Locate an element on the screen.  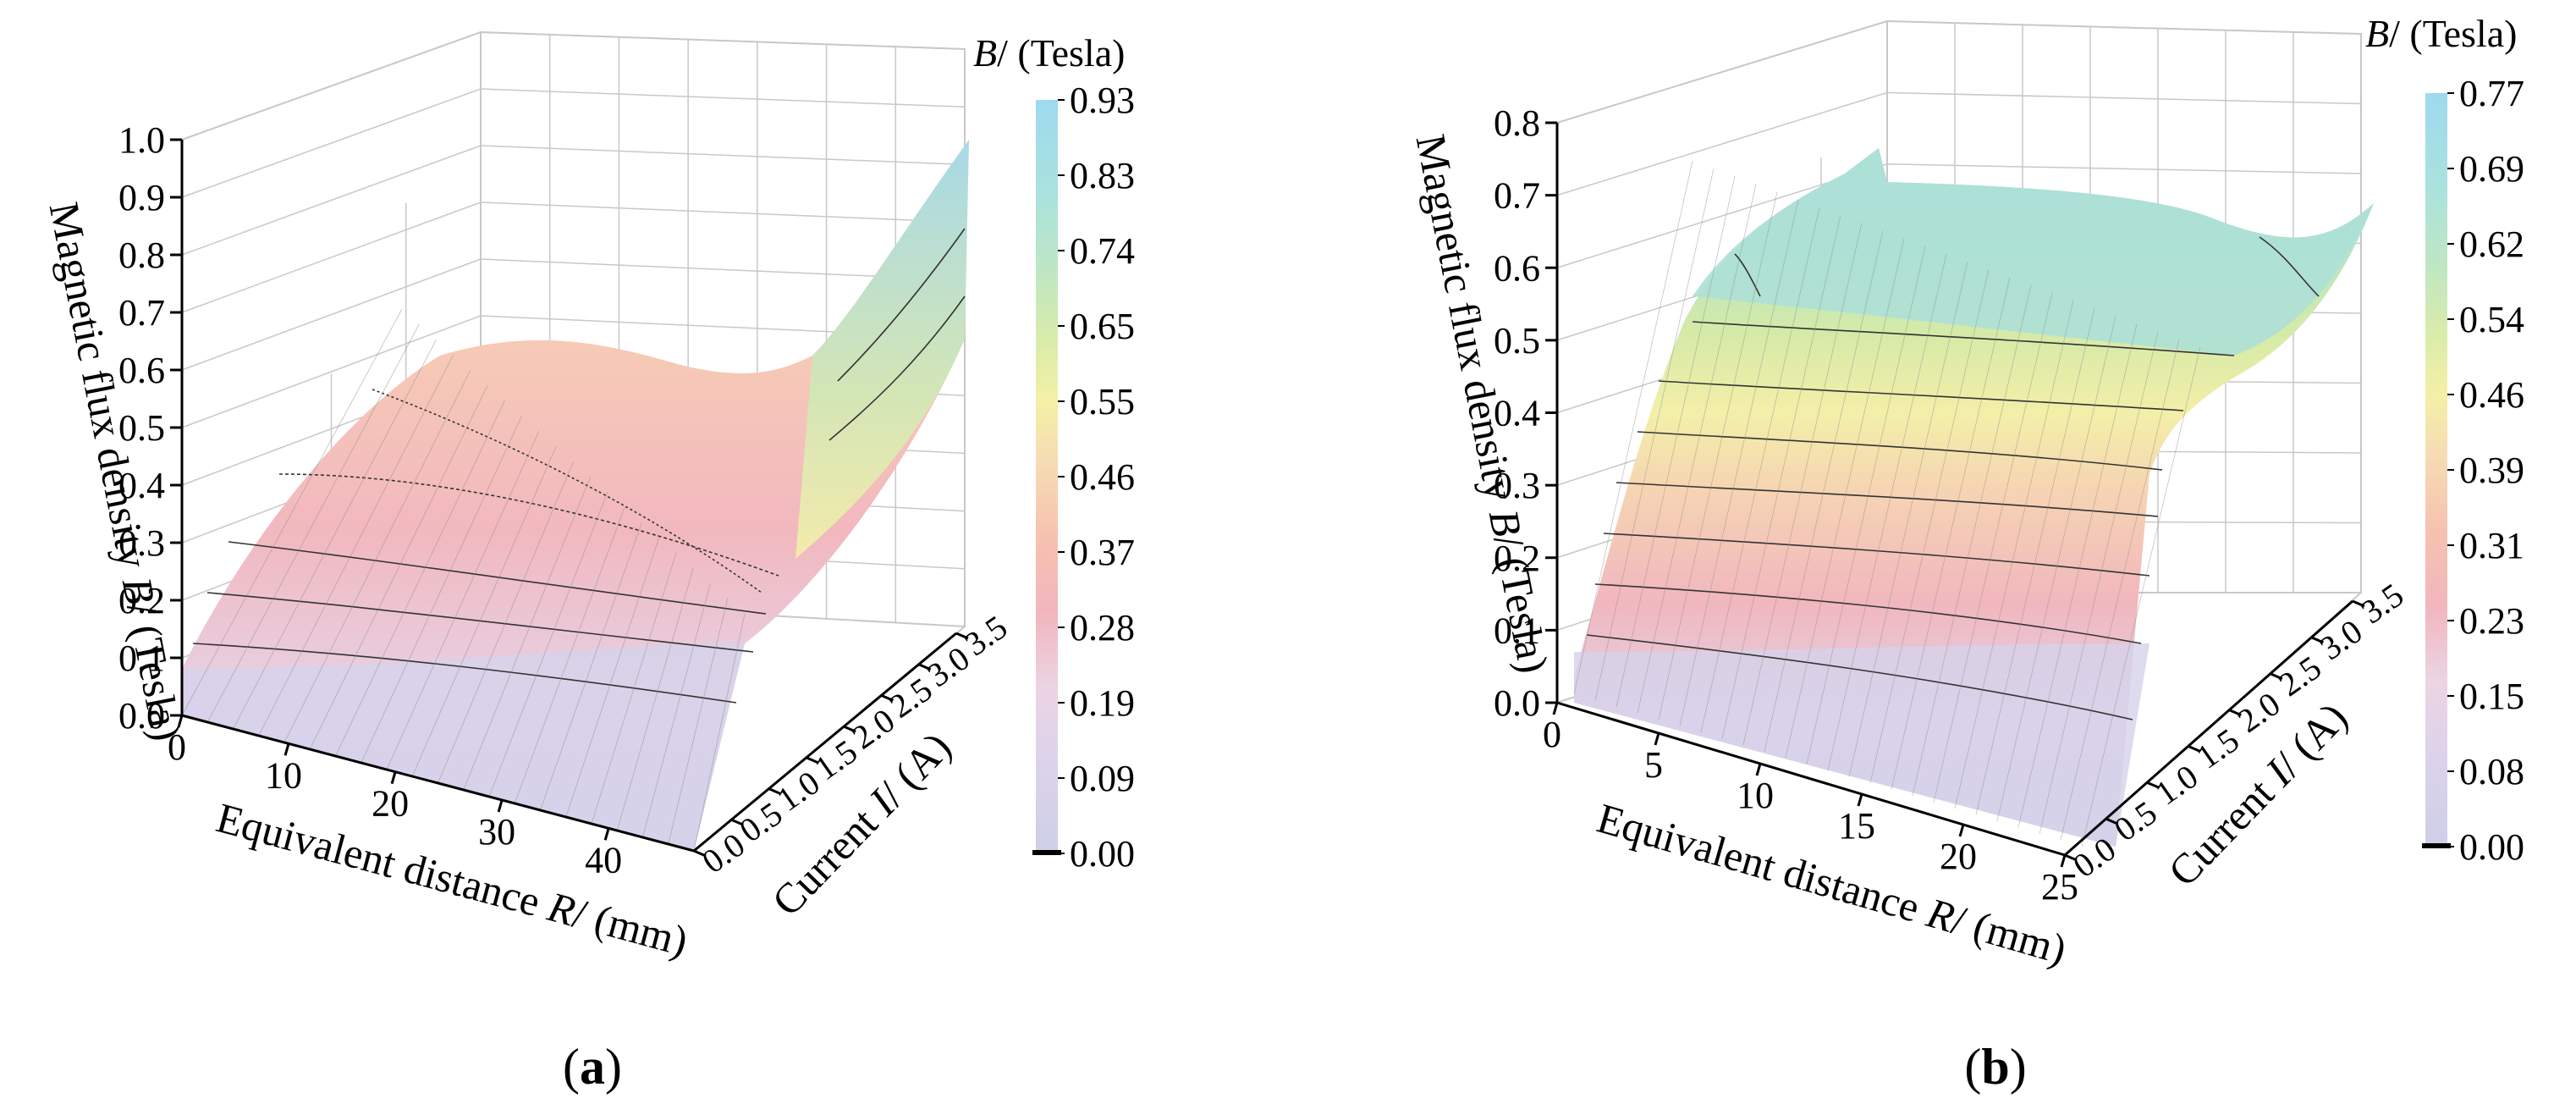
panel-b-colorbar-zero-marker is located at coordinates (2436, 845).